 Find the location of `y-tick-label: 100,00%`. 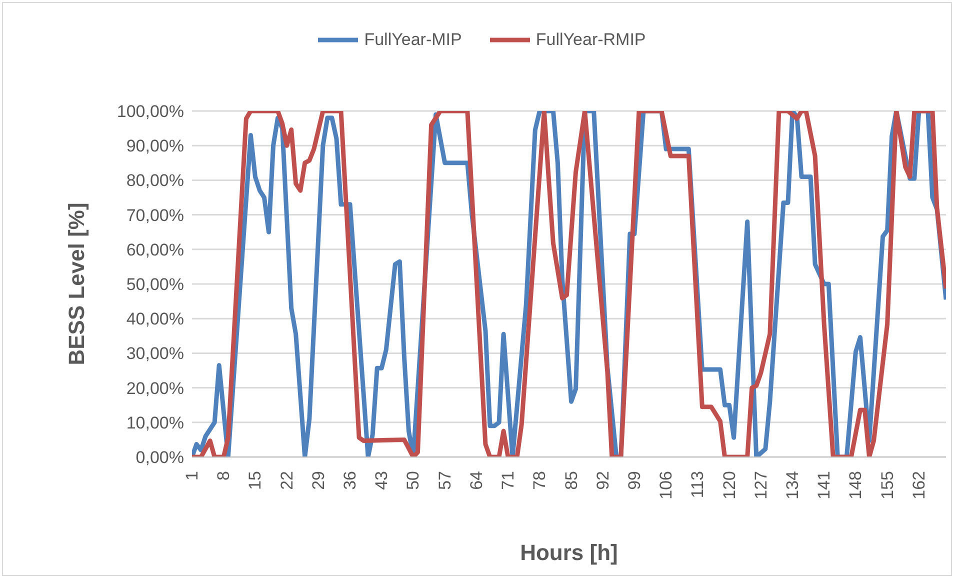

y-tick-label: 100,00% is located at coordinates (150, 112).